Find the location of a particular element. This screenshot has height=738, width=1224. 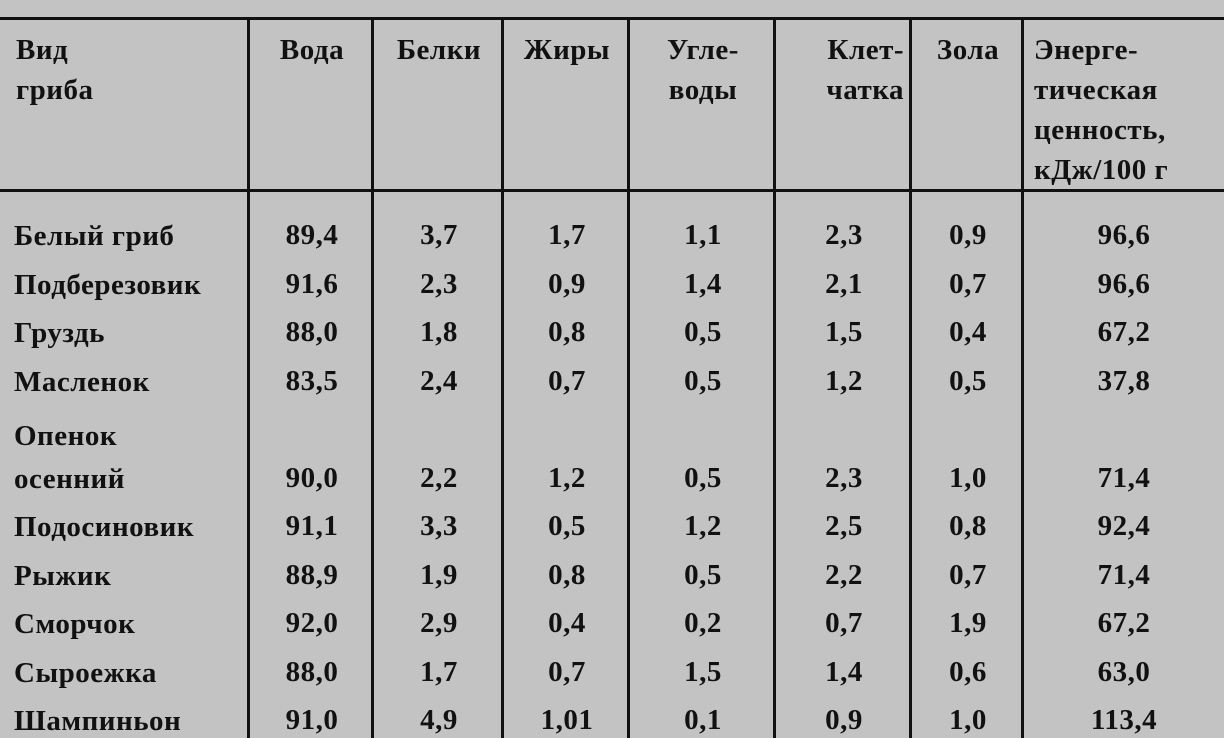

row-label: Рыжик is located at coordinates (63, 575).